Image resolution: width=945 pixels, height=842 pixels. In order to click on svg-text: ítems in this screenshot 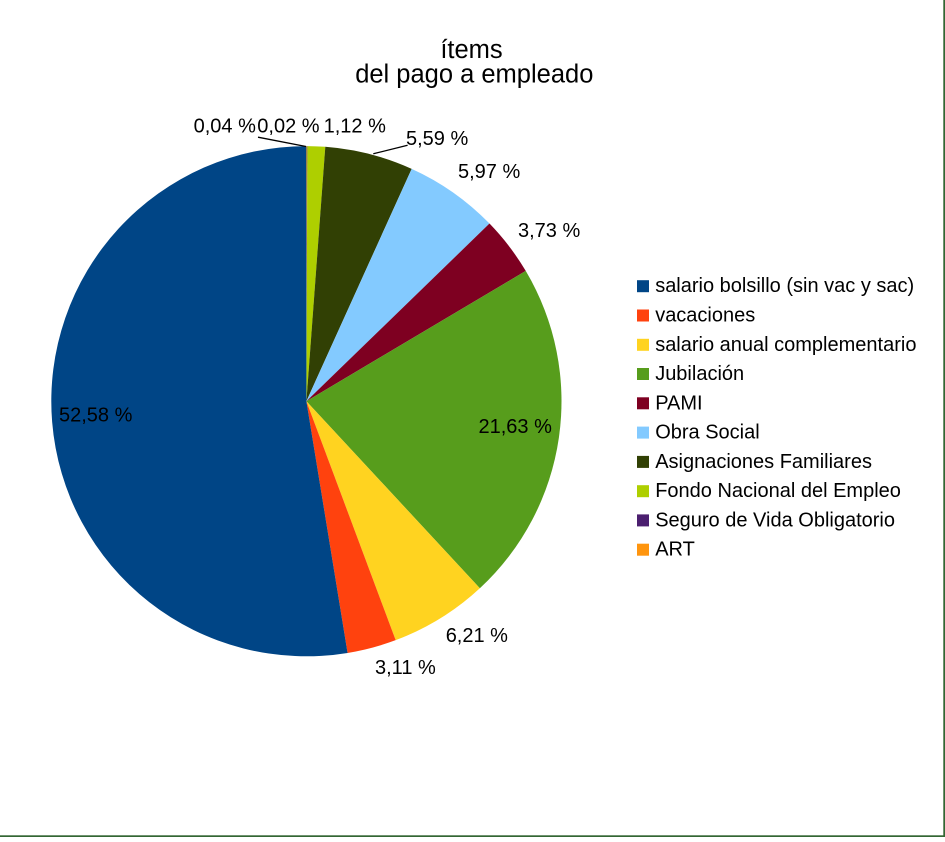, I will do `click(471, 50)`.